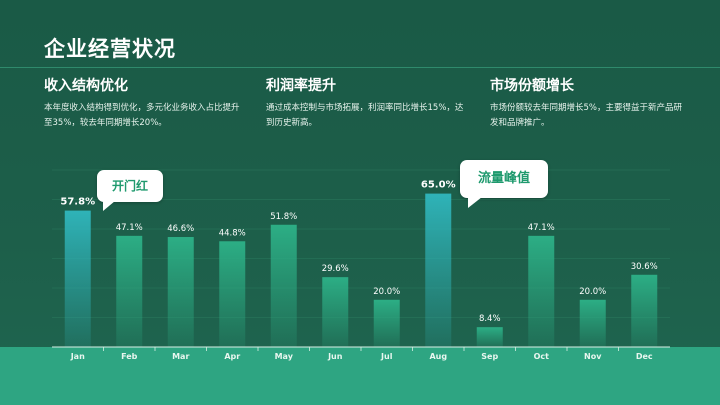 The width and height of the screenshot is (720, 405). Describe the element at coordinates (283, 217) in the screenshot. I see `data-label-may: 51.8%` at that location.